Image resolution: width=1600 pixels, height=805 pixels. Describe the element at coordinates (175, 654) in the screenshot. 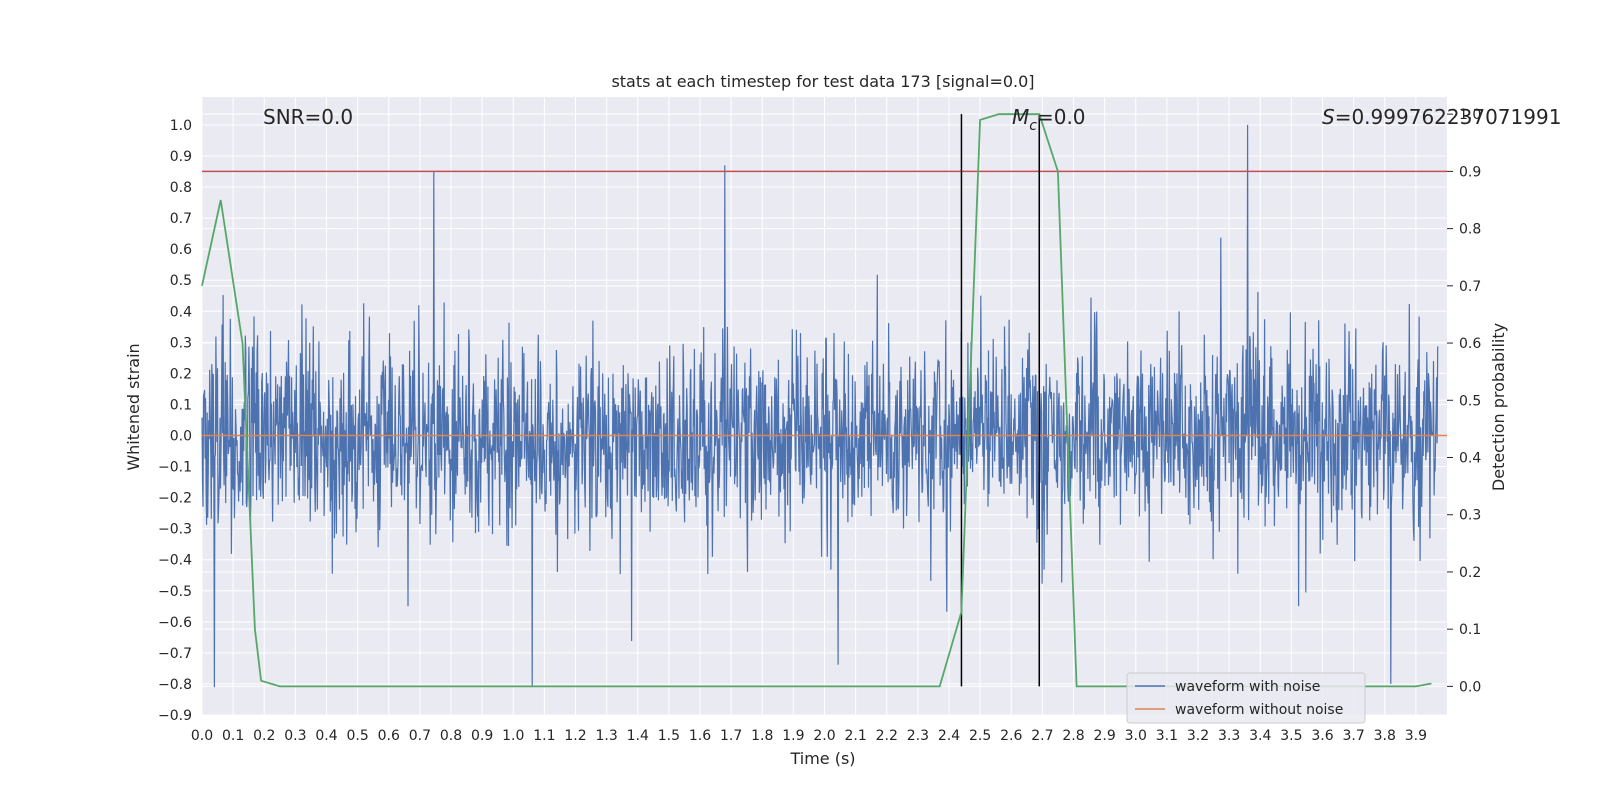

I see `y-tick-label: −0.7` at that location.